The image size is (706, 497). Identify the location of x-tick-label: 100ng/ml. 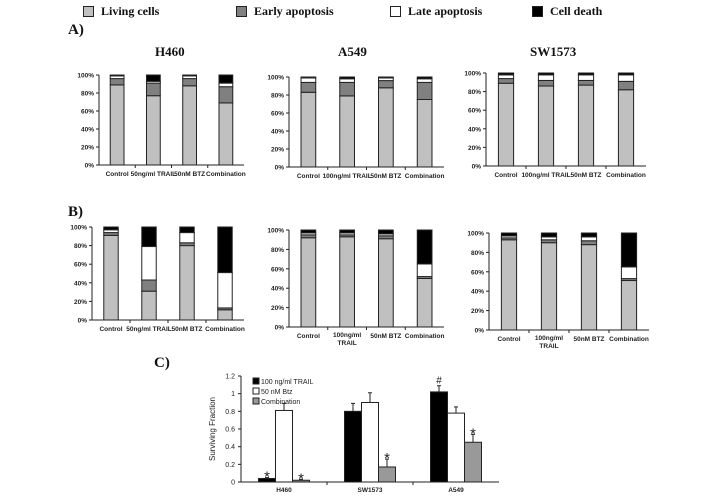
(347, 335).